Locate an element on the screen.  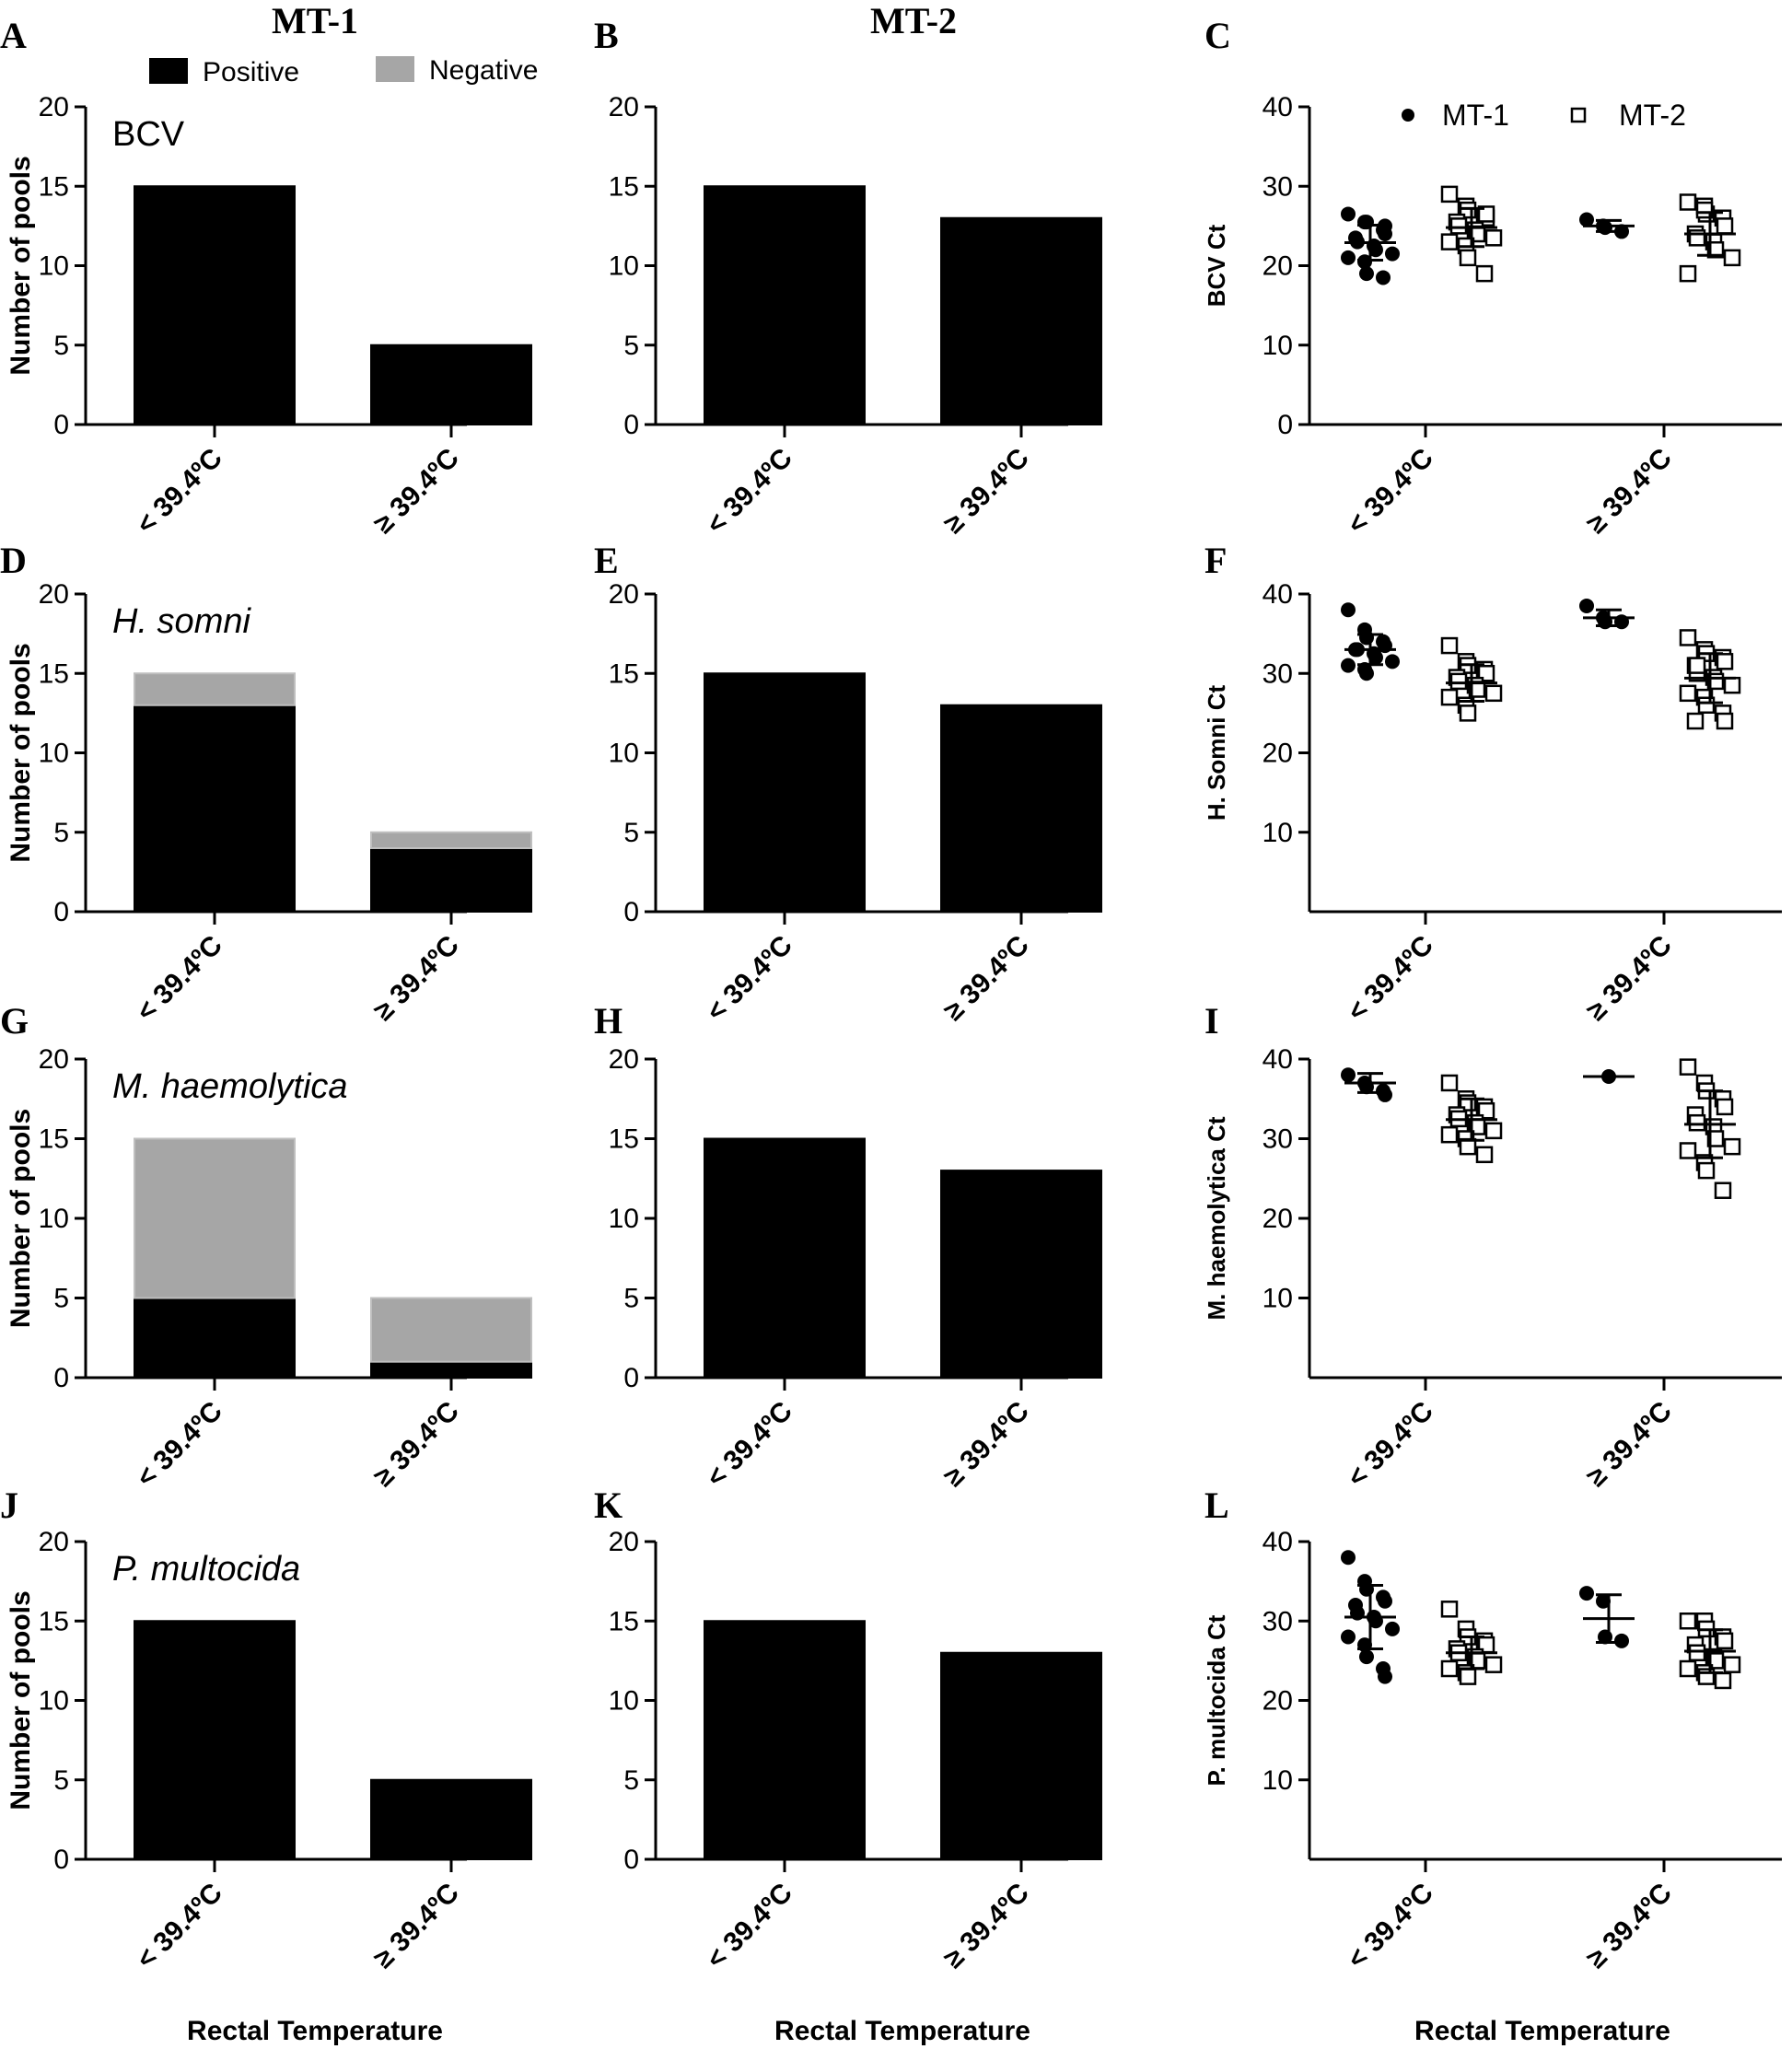
panel-h: H 0 5 10 15 20 < 39.4ºC ≥ 39.4ºC is located at coordinates (848, 1247).